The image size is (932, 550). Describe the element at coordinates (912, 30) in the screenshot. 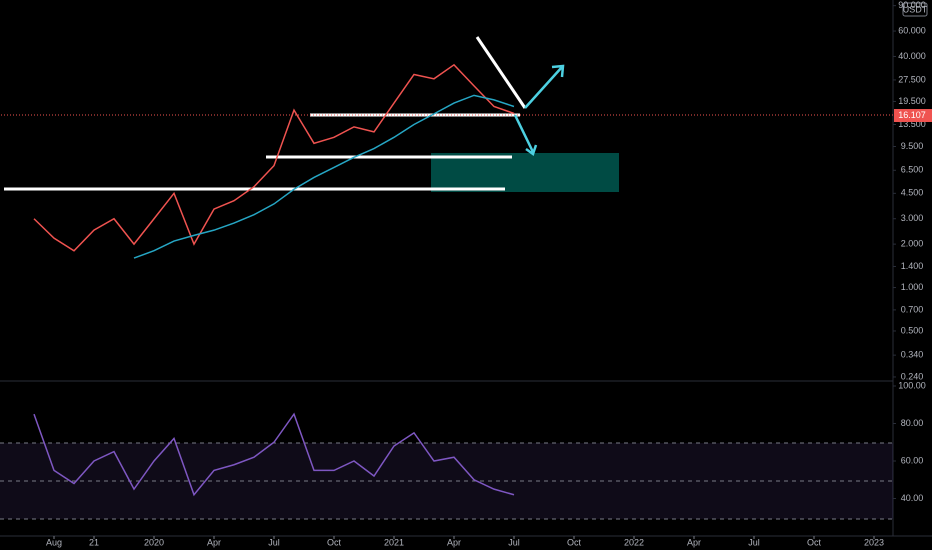

I see `y-tick-label: 60.000` at that location.